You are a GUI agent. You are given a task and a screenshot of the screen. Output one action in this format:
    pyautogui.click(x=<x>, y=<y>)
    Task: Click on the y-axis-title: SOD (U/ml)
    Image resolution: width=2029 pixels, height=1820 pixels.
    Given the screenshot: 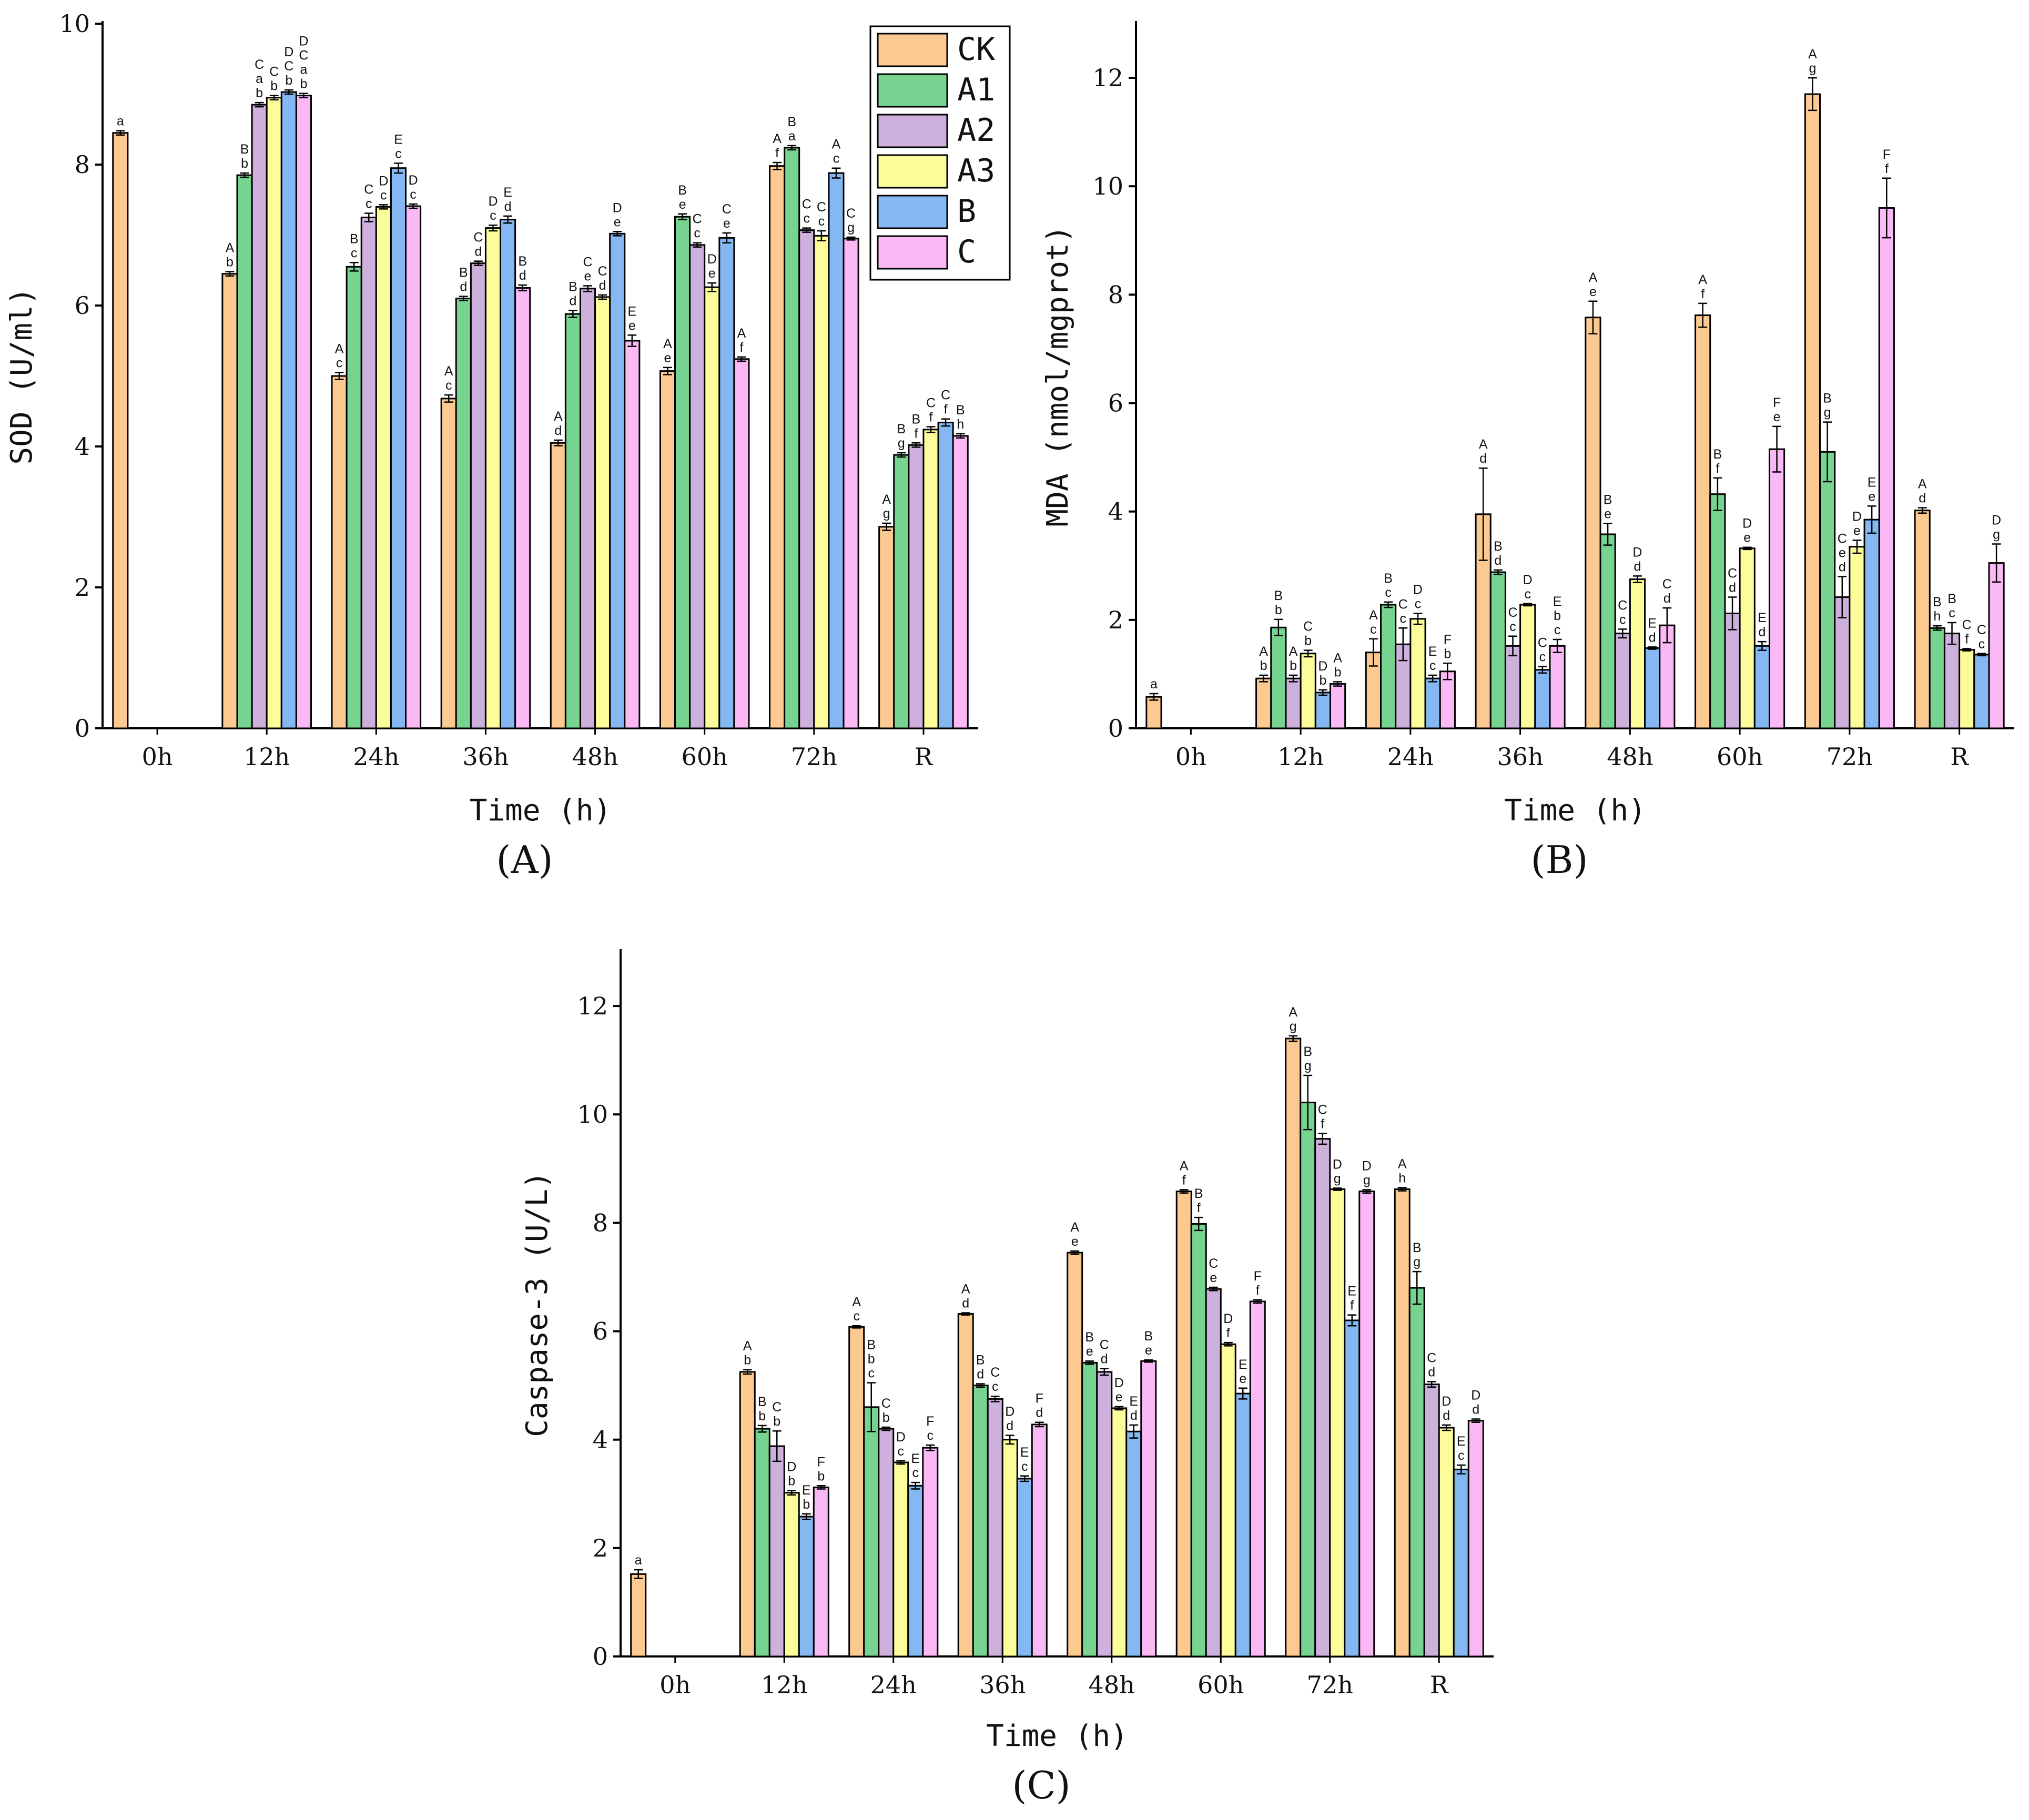 What is the action you would take?
    pyautogui.click(x=22, y=375)
    